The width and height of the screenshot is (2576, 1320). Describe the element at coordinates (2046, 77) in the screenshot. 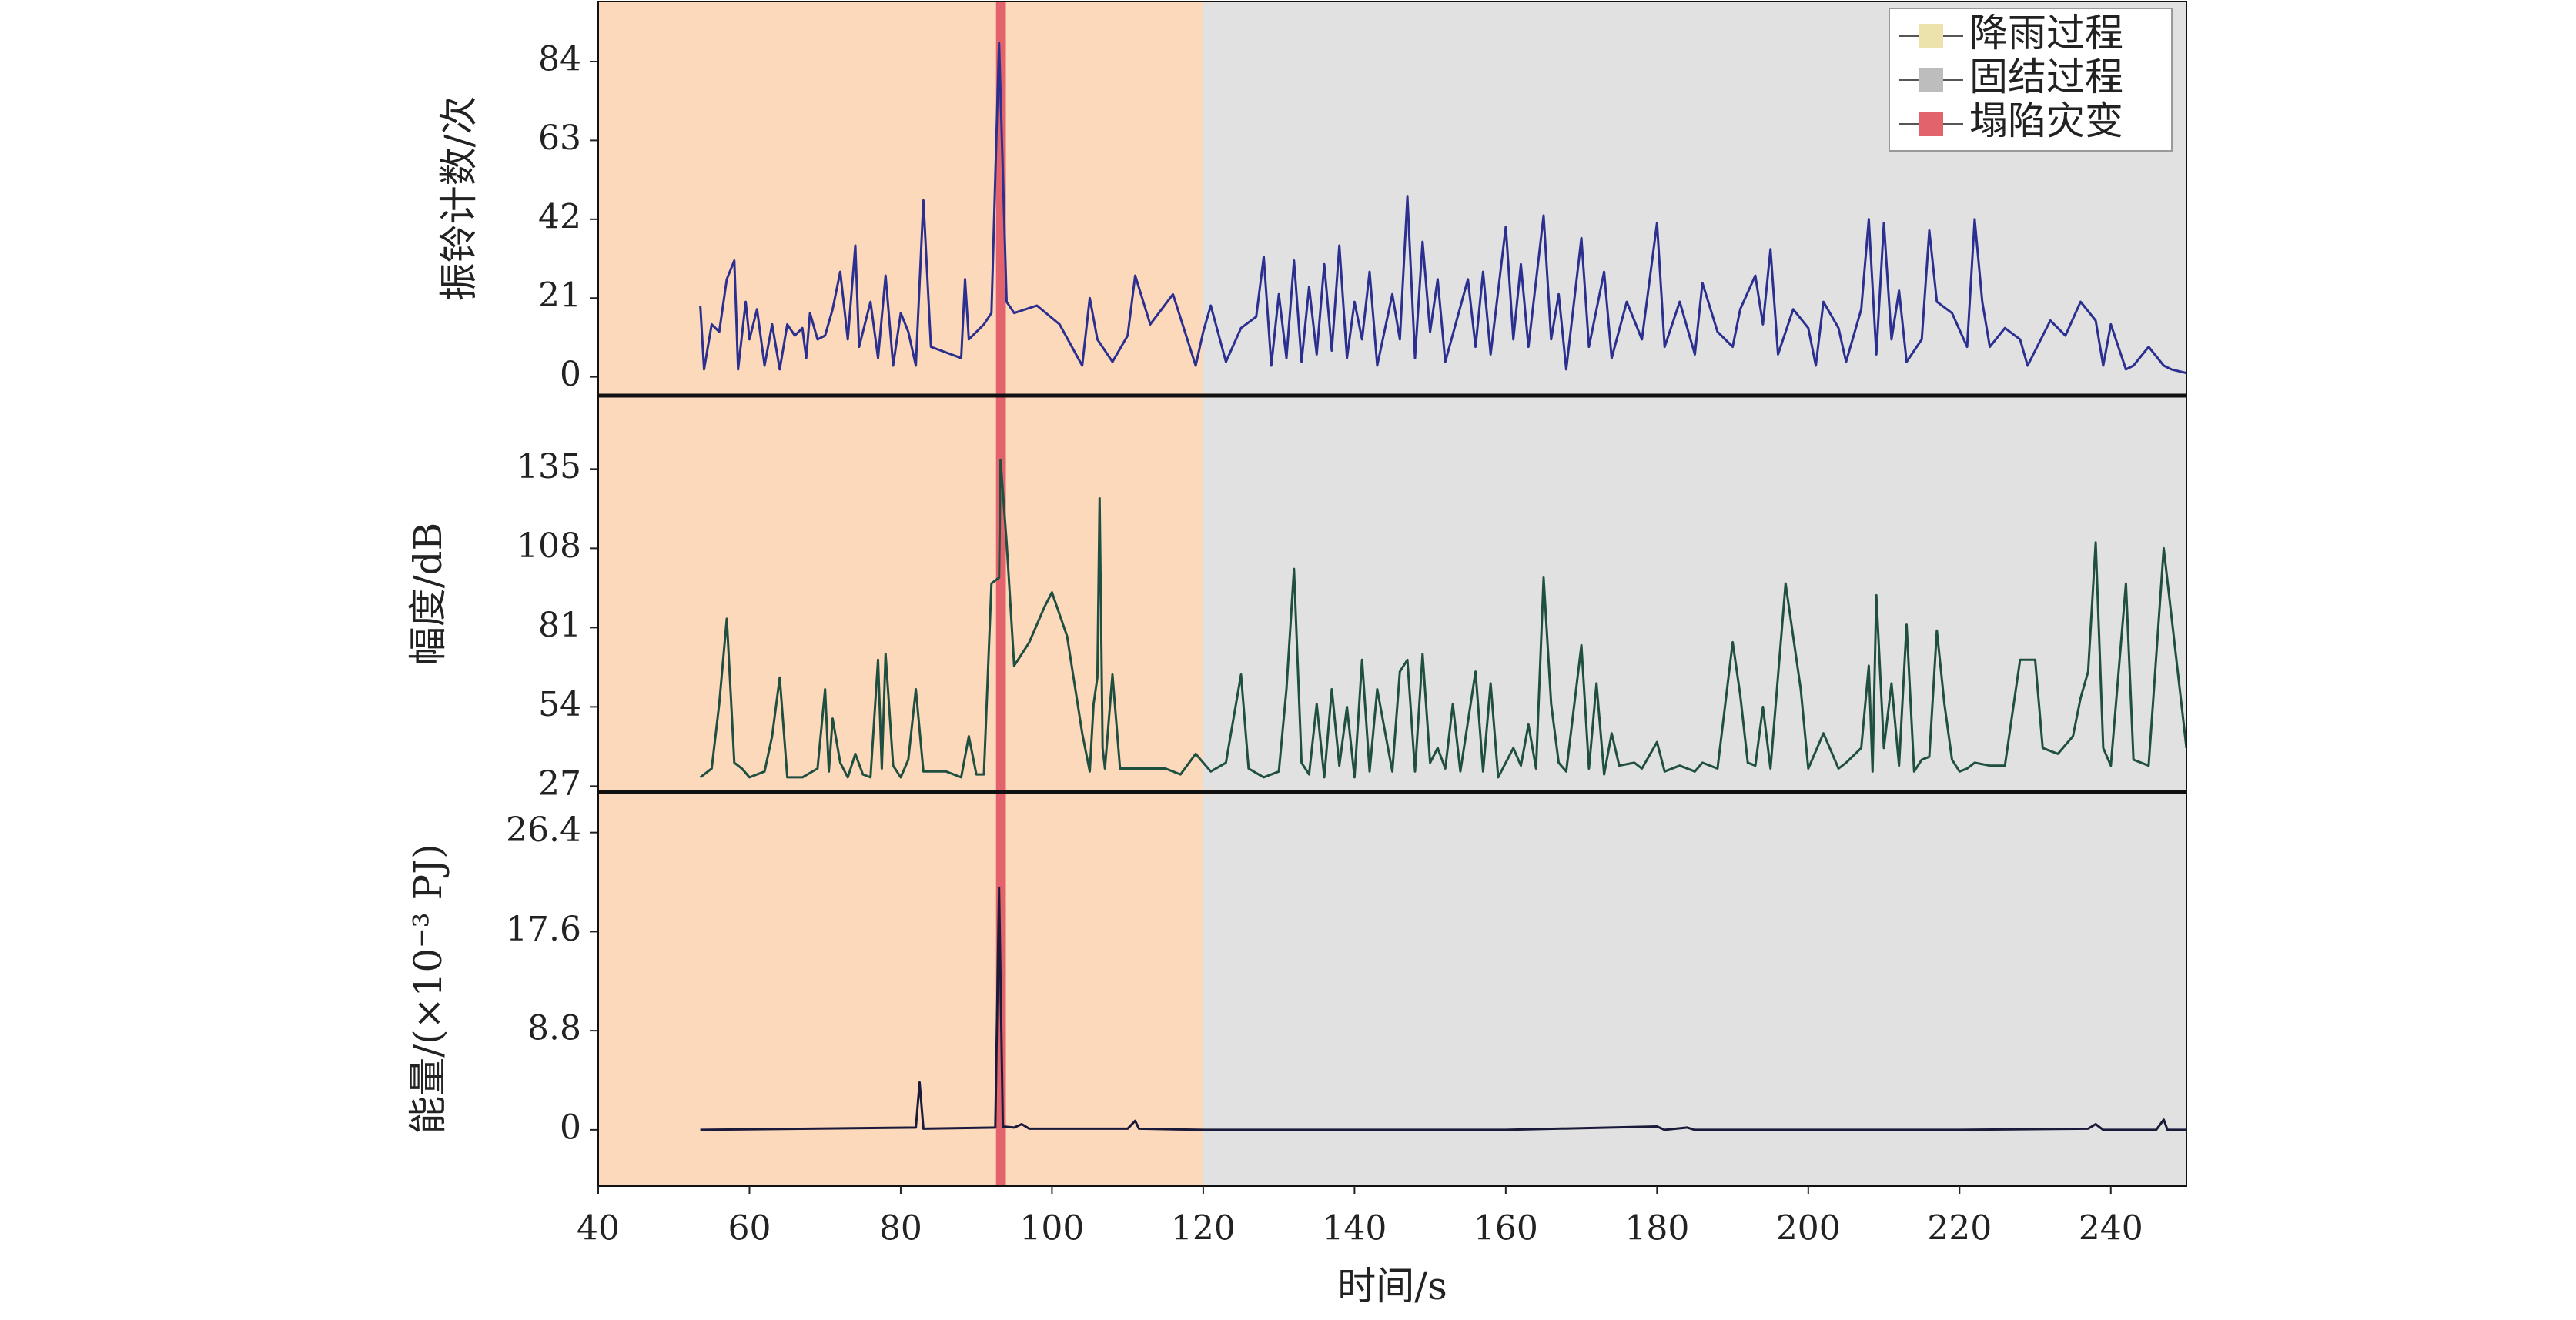

I see `legend-label: 固结过程` at that location.